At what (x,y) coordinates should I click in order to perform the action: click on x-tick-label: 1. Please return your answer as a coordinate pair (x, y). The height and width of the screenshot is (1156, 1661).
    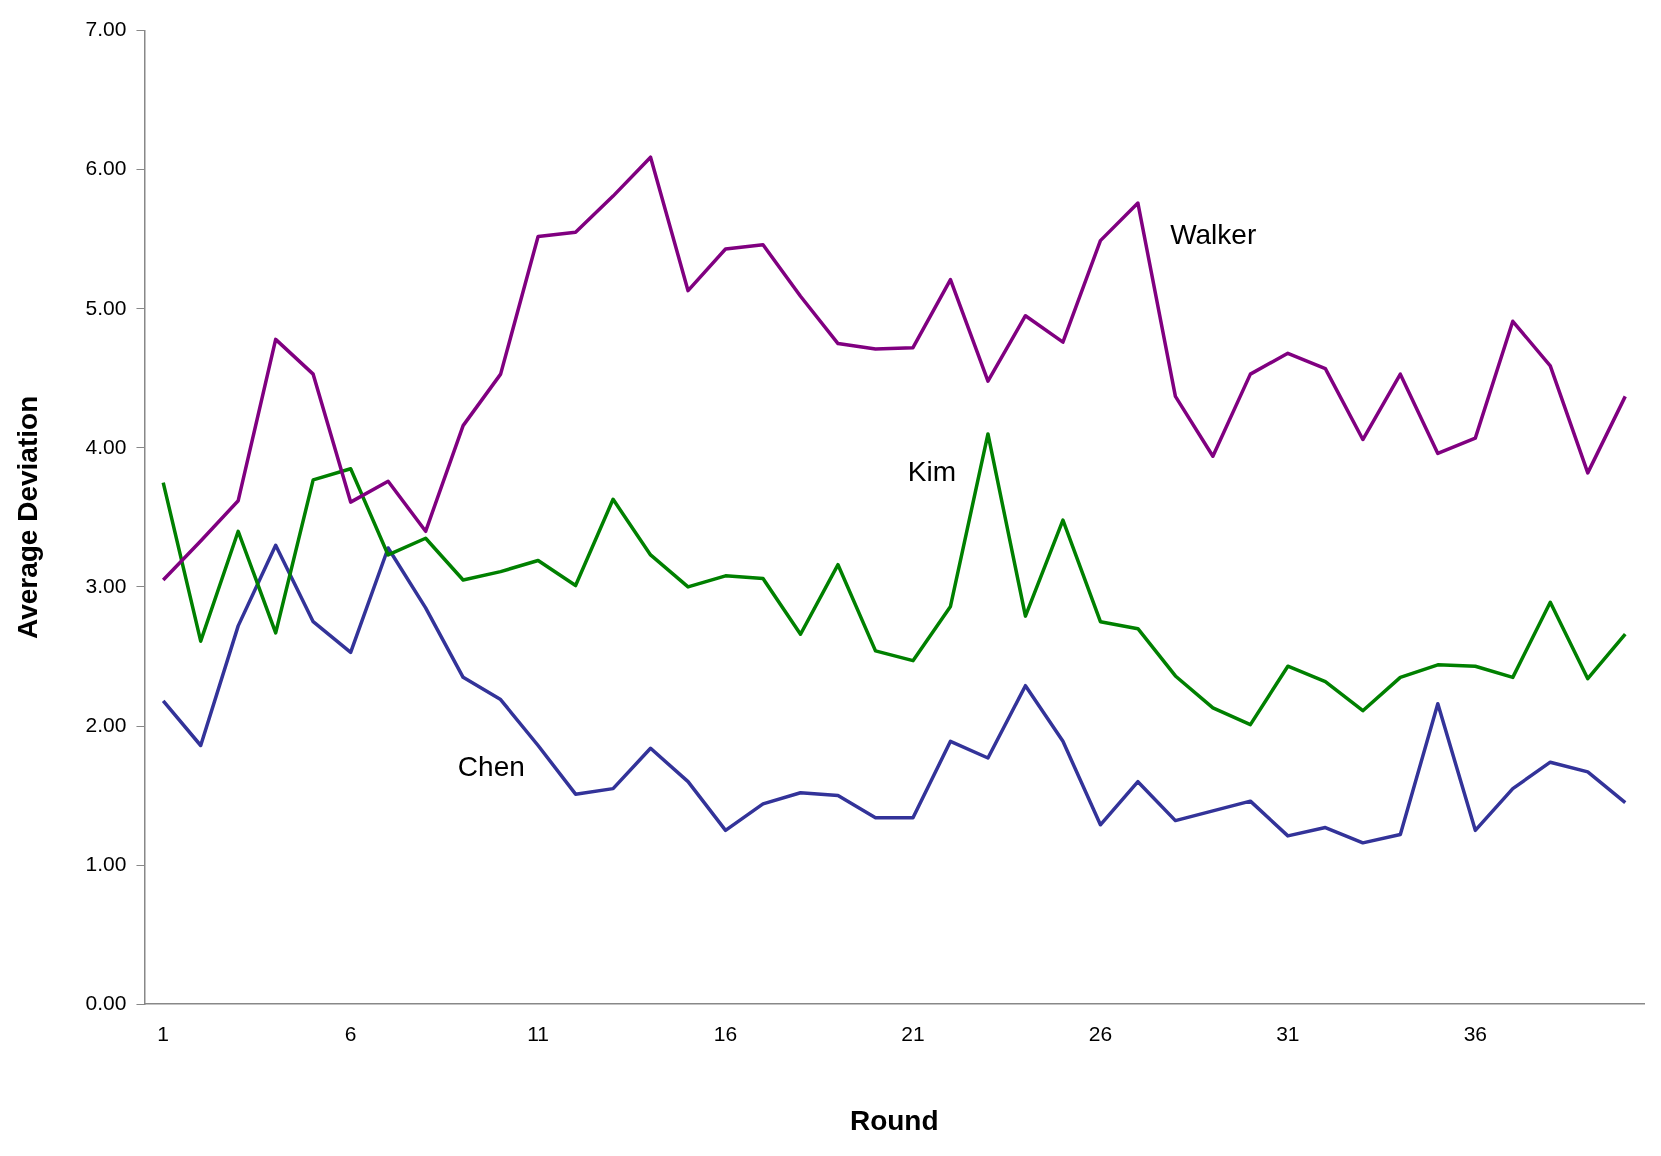
    Looking at the image, I should click on (163, 1033).